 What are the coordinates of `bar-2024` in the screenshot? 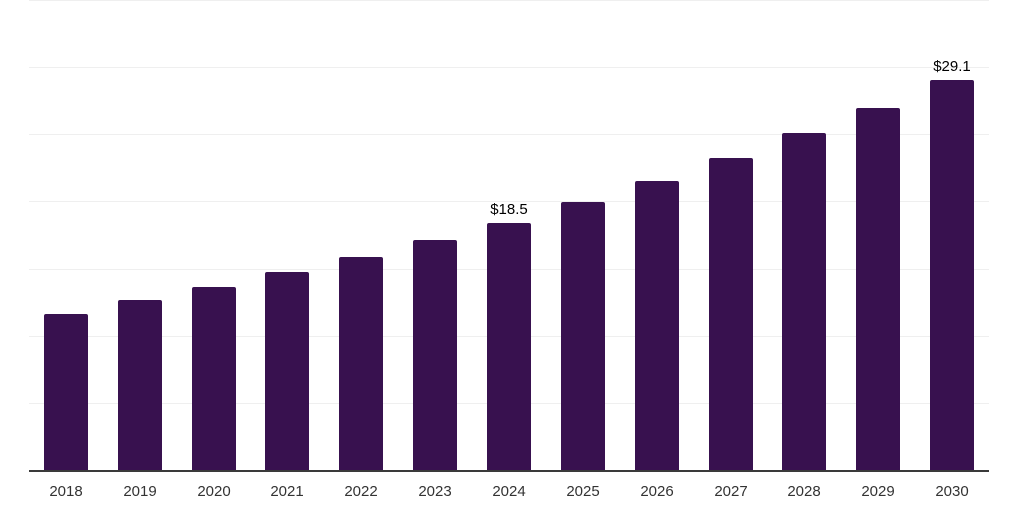 It's located at (509, 347).